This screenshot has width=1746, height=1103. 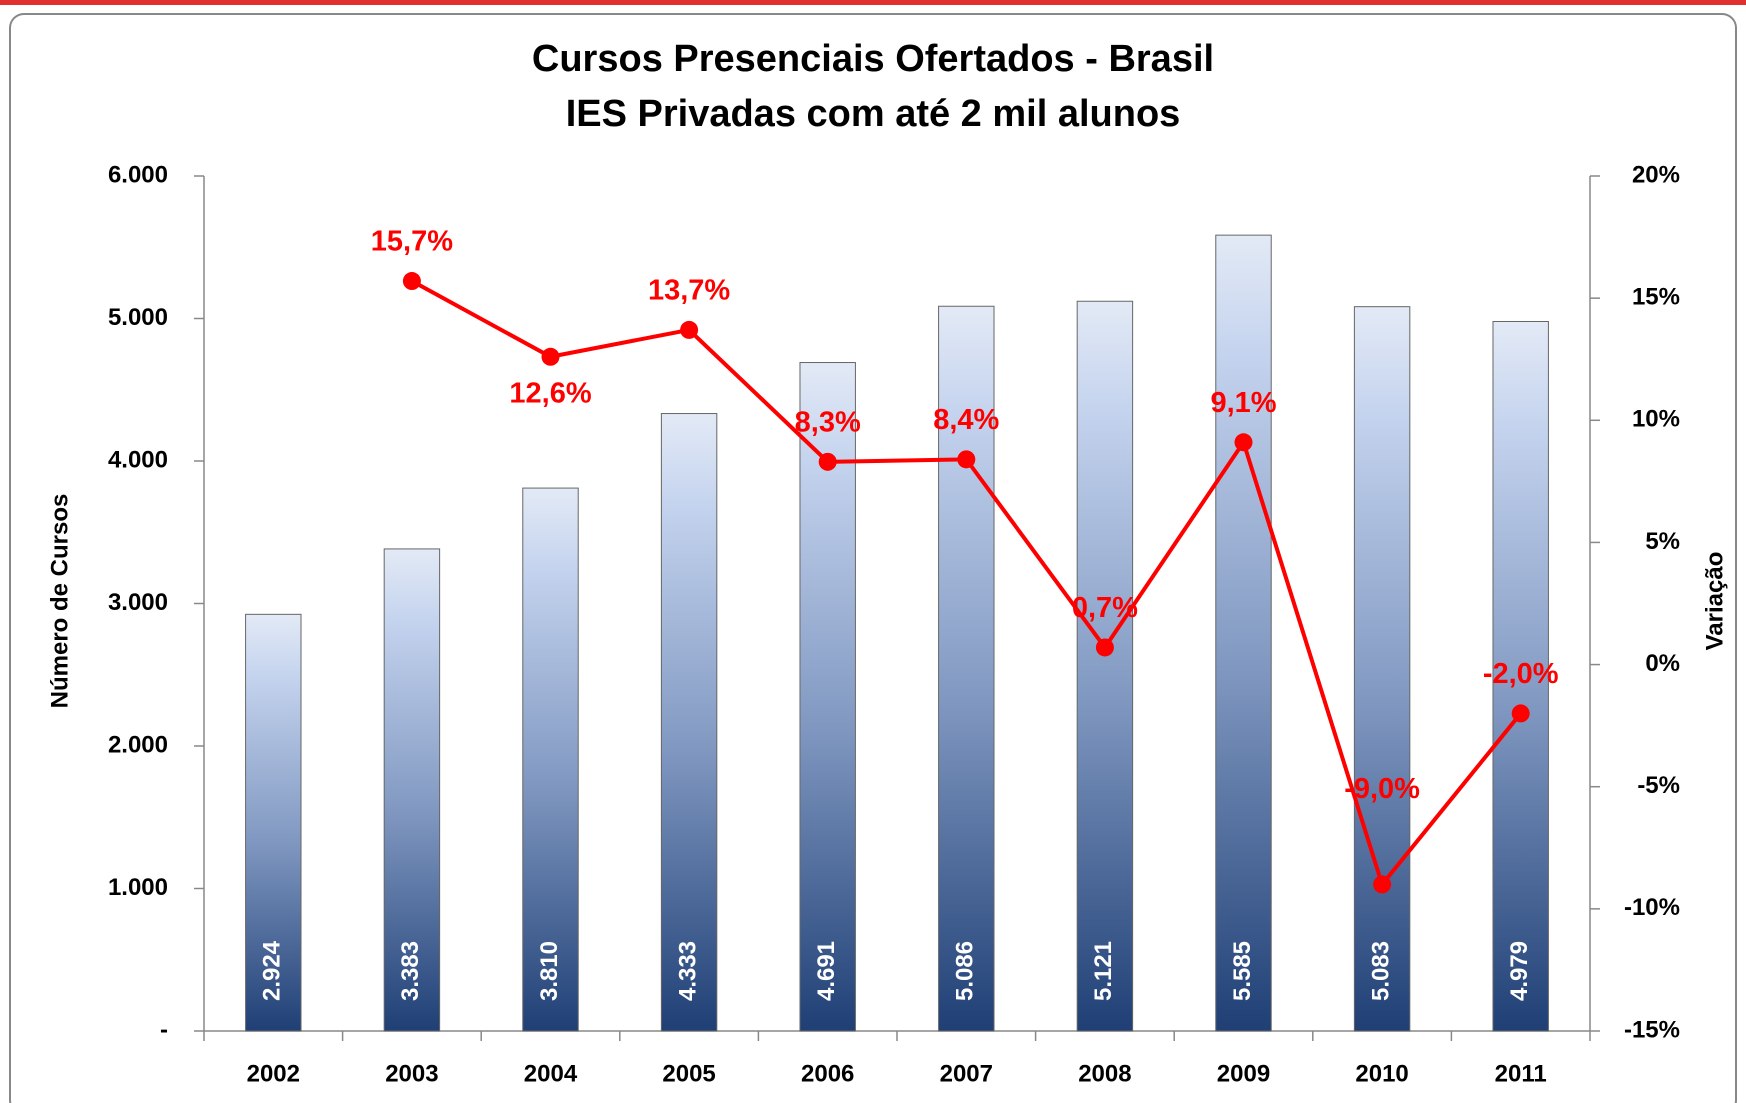 I want to click on line-value-label: 0,7%, so click(x=1105, y=608).